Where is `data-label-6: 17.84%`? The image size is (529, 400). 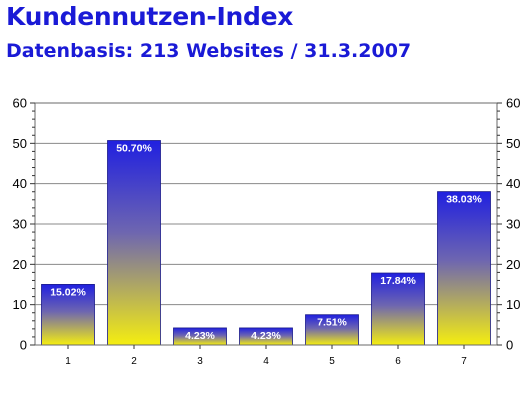 data-label-6: 17.84% is located at coordinates (398, 281).